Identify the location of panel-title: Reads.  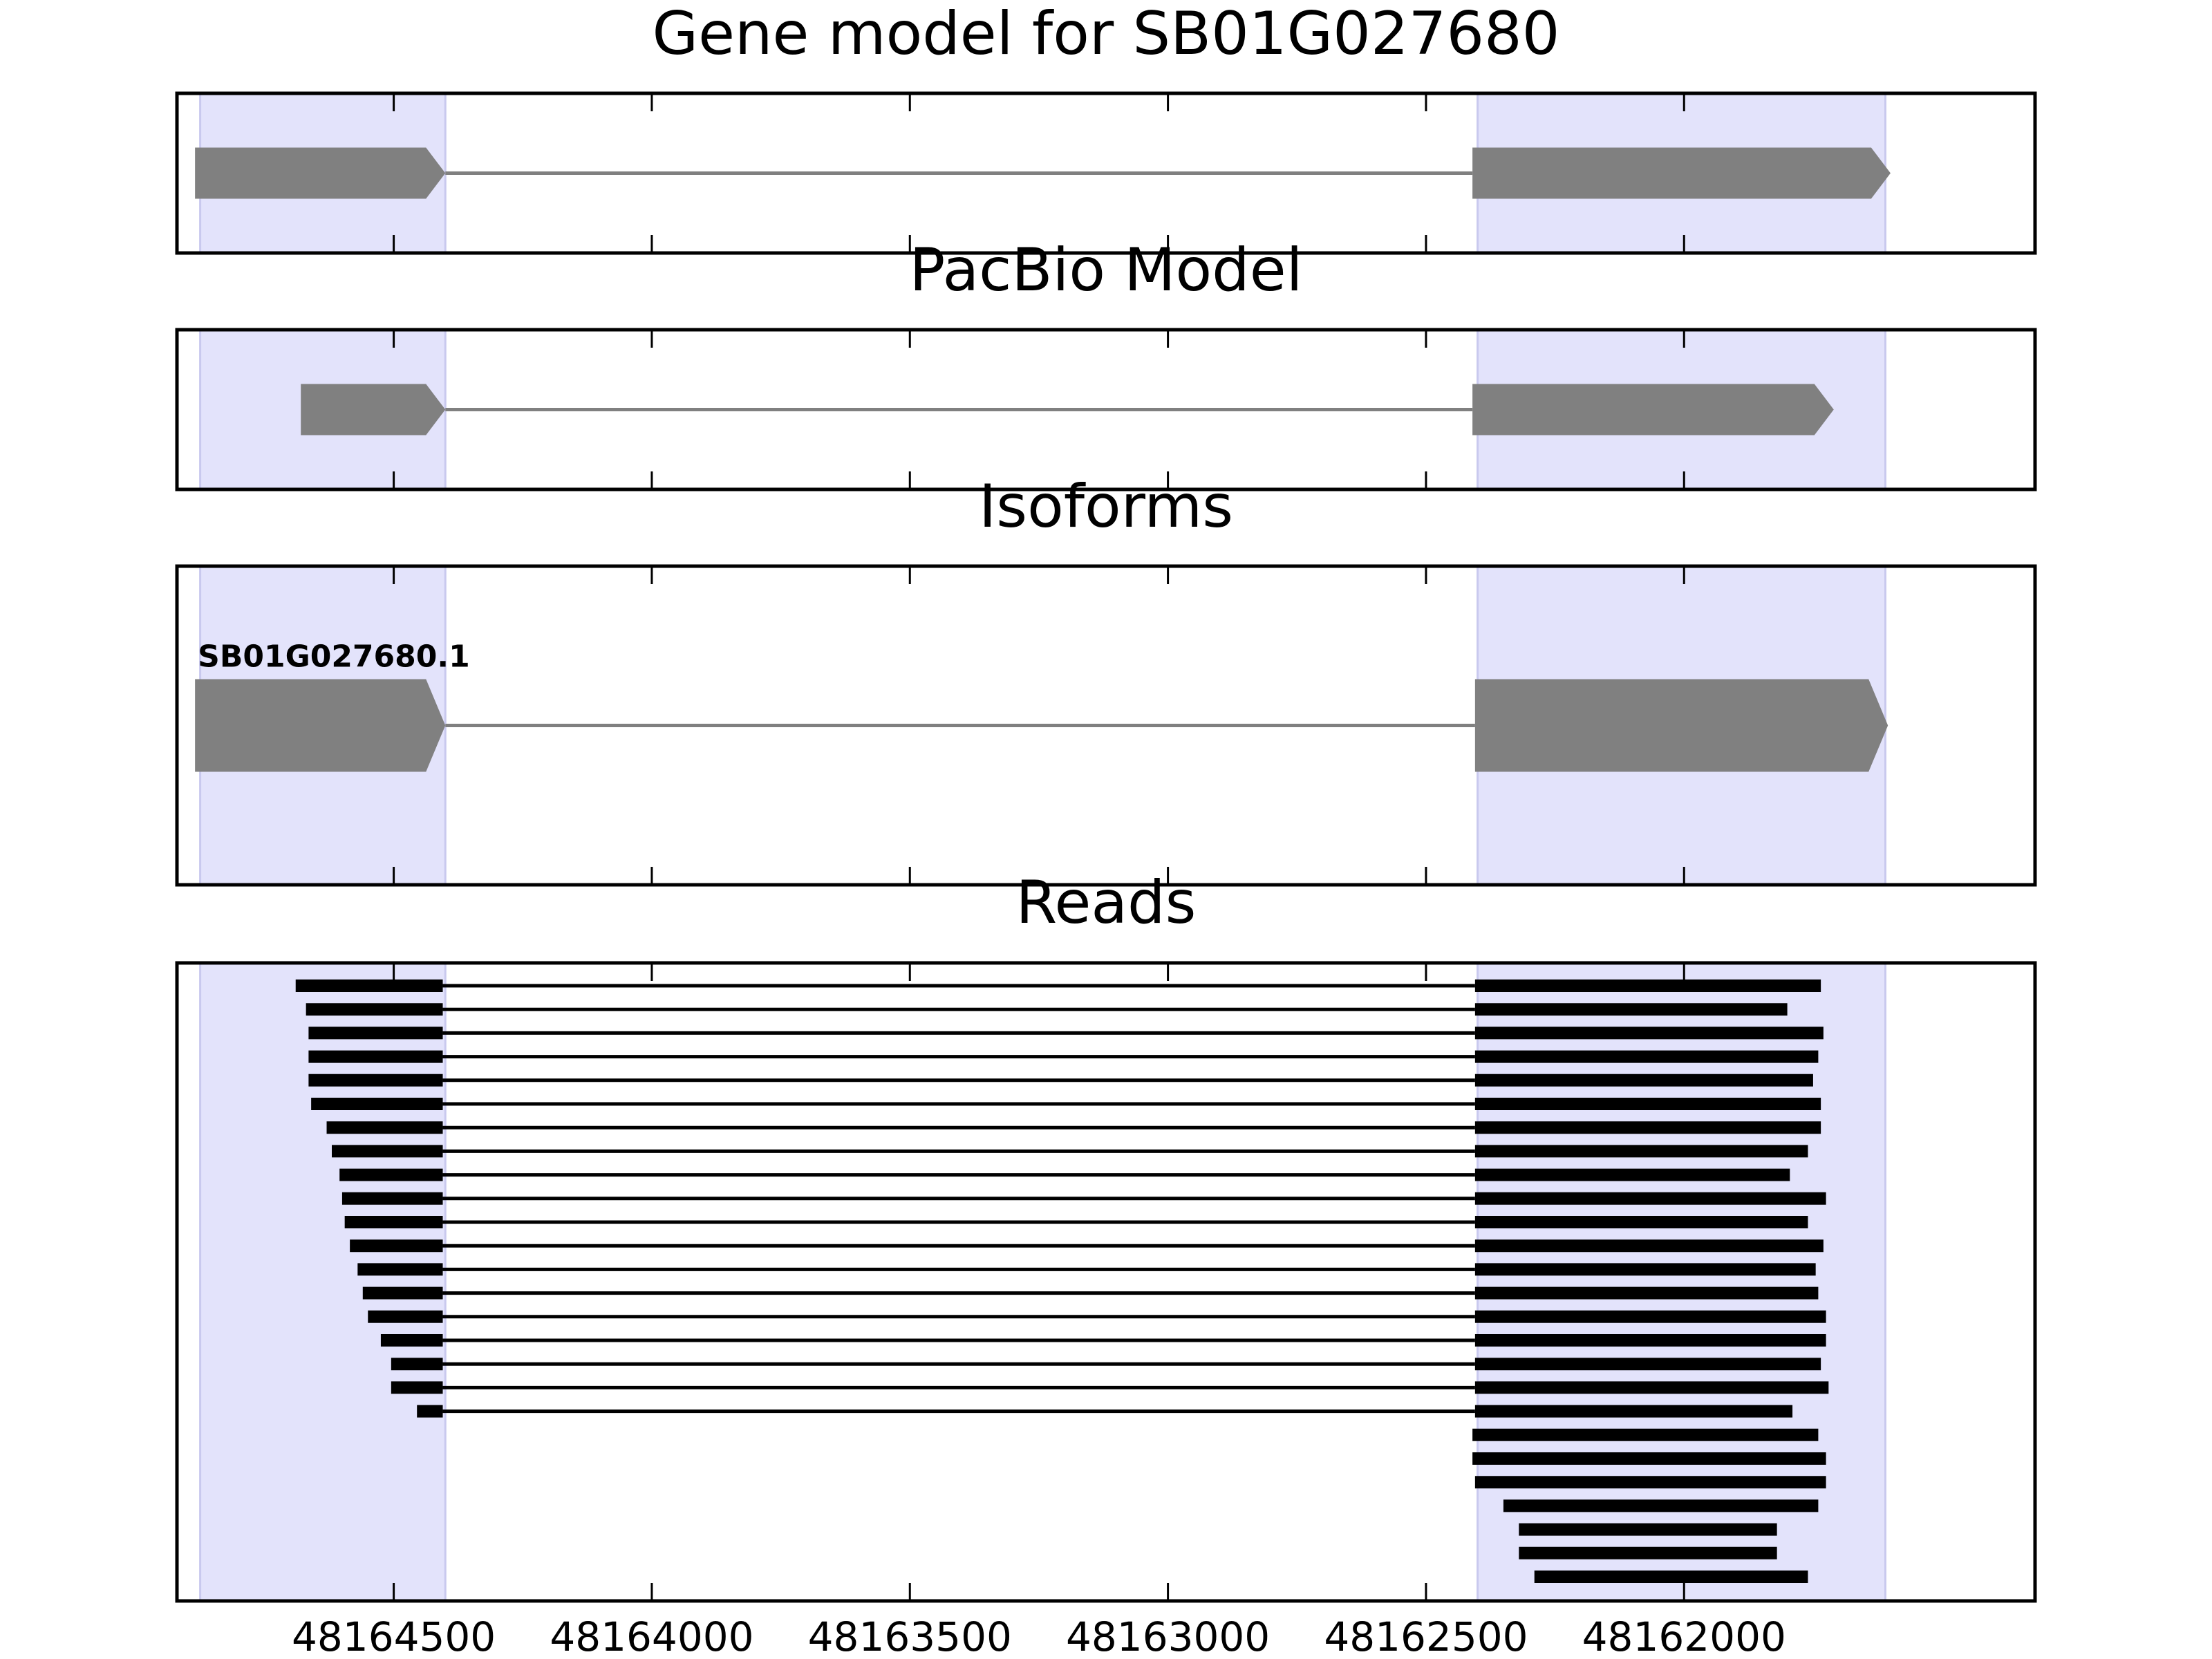
(1106, 903).